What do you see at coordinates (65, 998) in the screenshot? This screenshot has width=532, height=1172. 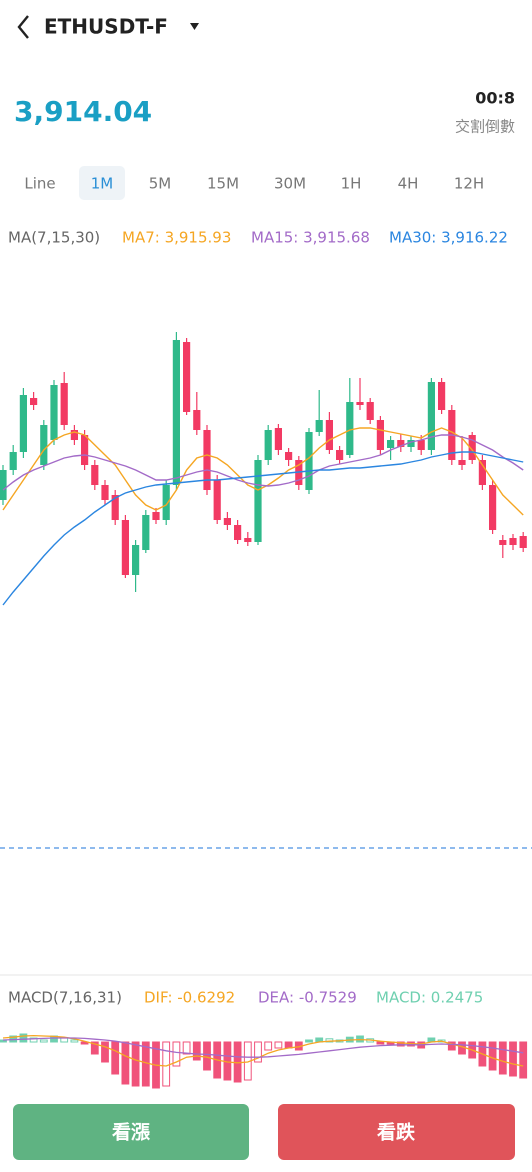 I see `macd-legend-title: MACD(7,16,31)` at bounding box center [65, 998].